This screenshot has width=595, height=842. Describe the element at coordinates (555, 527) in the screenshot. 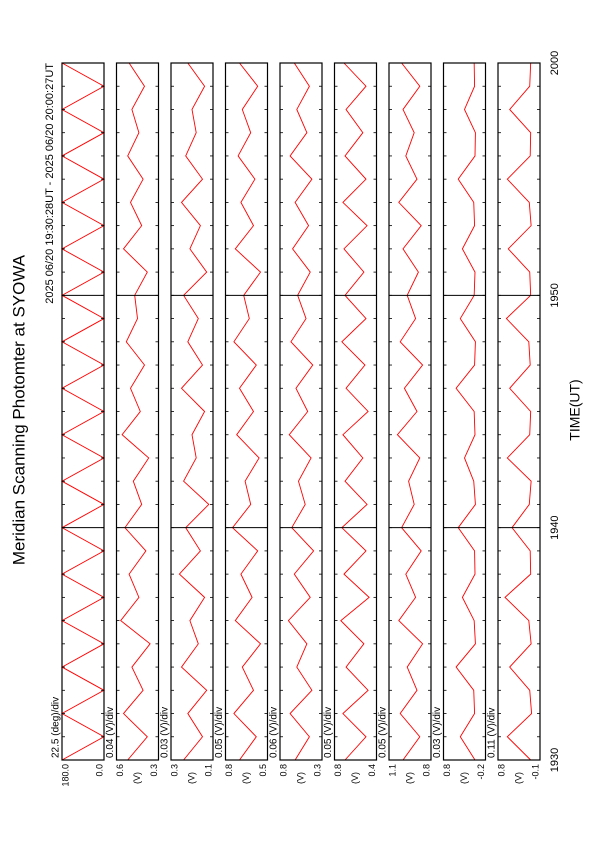

I see `x-tick-label: 1940` at that location.